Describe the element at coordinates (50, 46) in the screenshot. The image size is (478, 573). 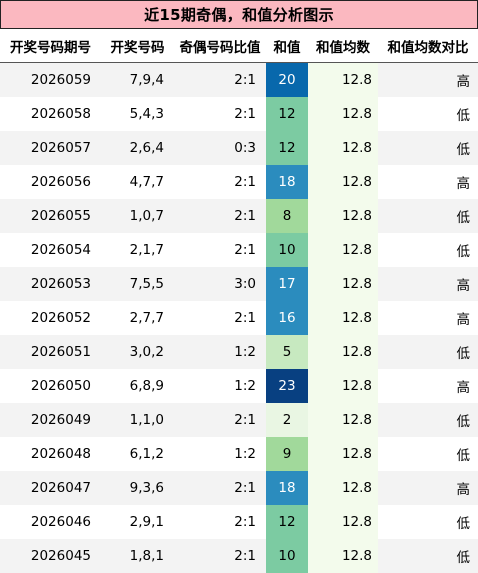
I see `header-issue: 开奖号码期号` at that location.